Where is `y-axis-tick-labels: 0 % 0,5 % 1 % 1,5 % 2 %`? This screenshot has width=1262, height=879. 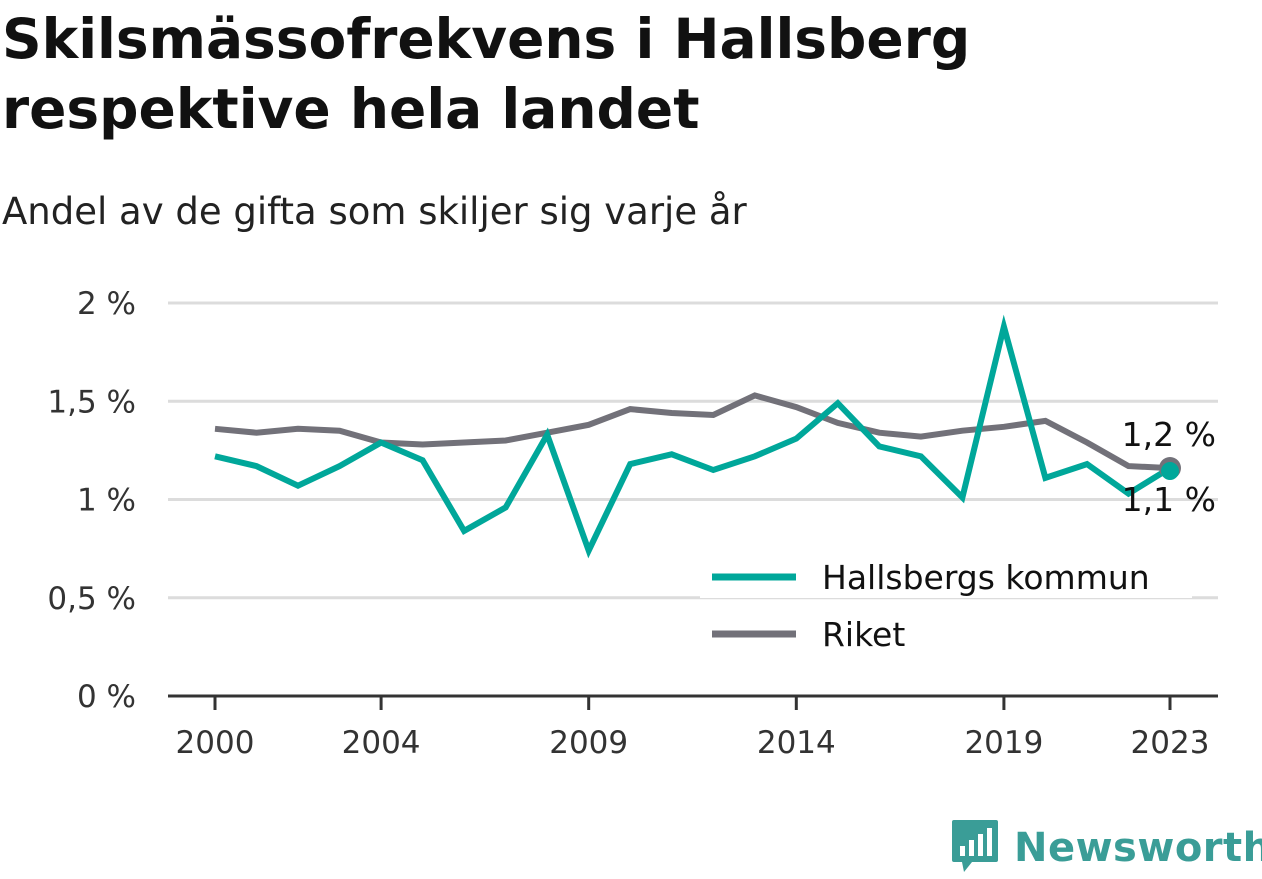
y-axis-tick-labels: 0 % 0,5 % 1 % 1,5 % 2 % is located at coordinates (91, 500).